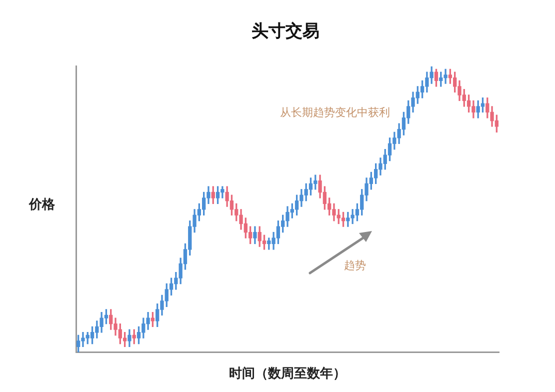 This screenshot has height=392, width=555. I want to click on annotation: 从长期趋势变化中获利, so click(335, 112).